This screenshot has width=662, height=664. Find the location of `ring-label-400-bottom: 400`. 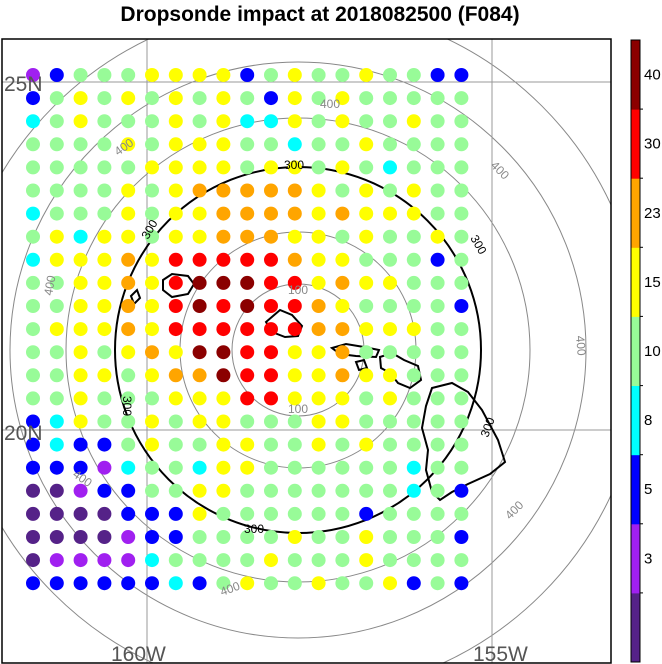

ring-label-400-bottom: 400 is located at coordinates (230, 589).